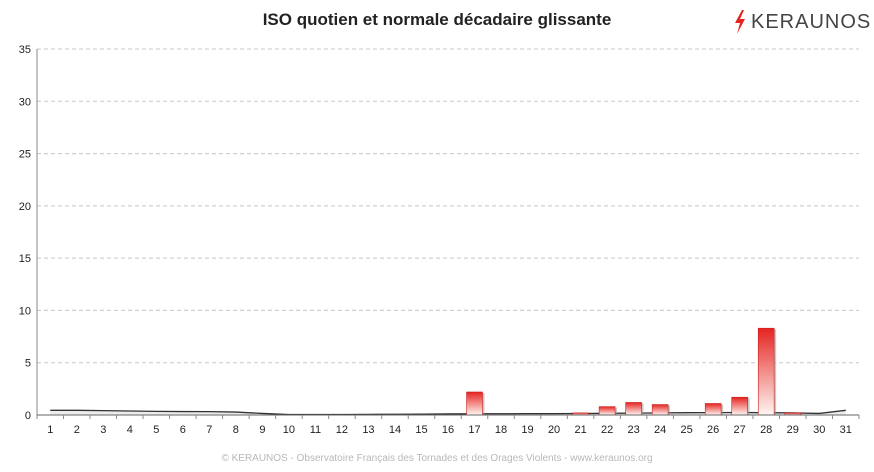 The width and height of the screenshot is (874, 472). I want to click on x-tick-label-2: 2, so click(77, 430).